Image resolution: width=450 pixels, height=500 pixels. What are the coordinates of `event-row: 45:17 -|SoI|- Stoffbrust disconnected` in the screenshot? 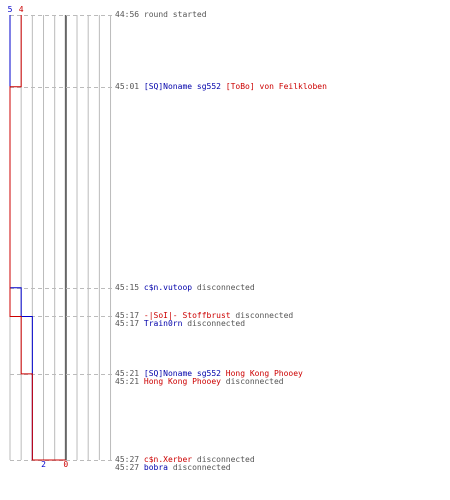 It's located at (204, 316).